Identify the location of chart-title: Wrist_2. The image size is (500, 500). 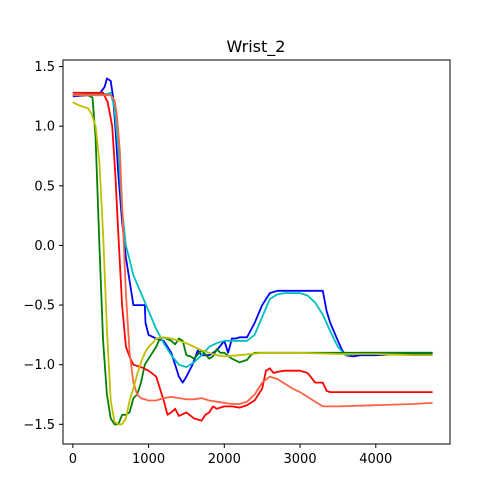
(256, 47).